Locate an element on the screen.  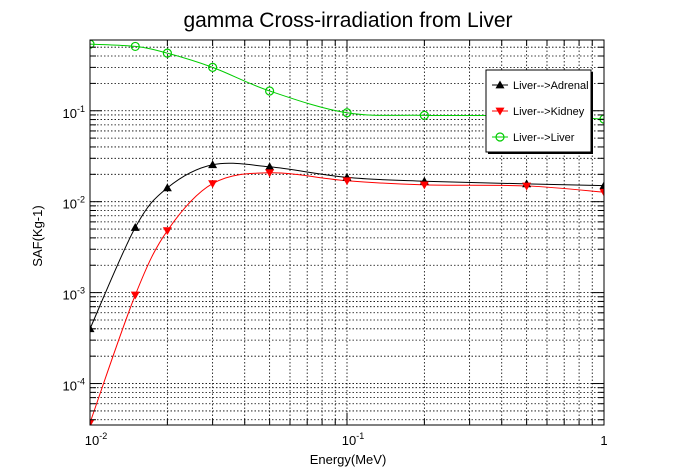
y-tick-label: 10⁻² is located at coordinates (74, 203).